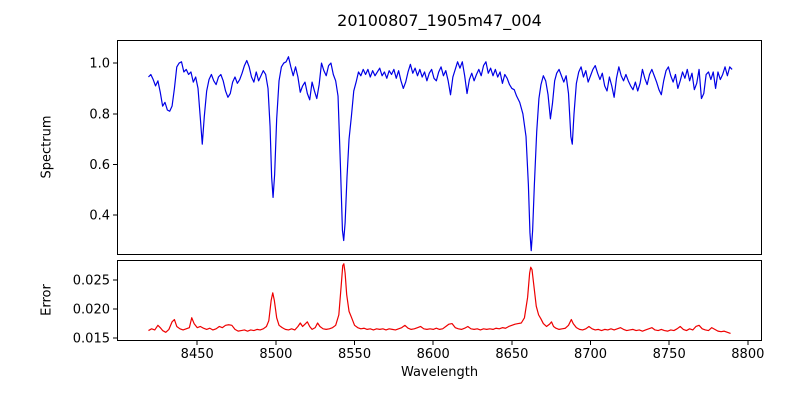 The width and height of the screenshot is (800, 400). Describe the element at coordinates (669, 354) in the screenshot. I see `x-tick-label: 8750` at that location.